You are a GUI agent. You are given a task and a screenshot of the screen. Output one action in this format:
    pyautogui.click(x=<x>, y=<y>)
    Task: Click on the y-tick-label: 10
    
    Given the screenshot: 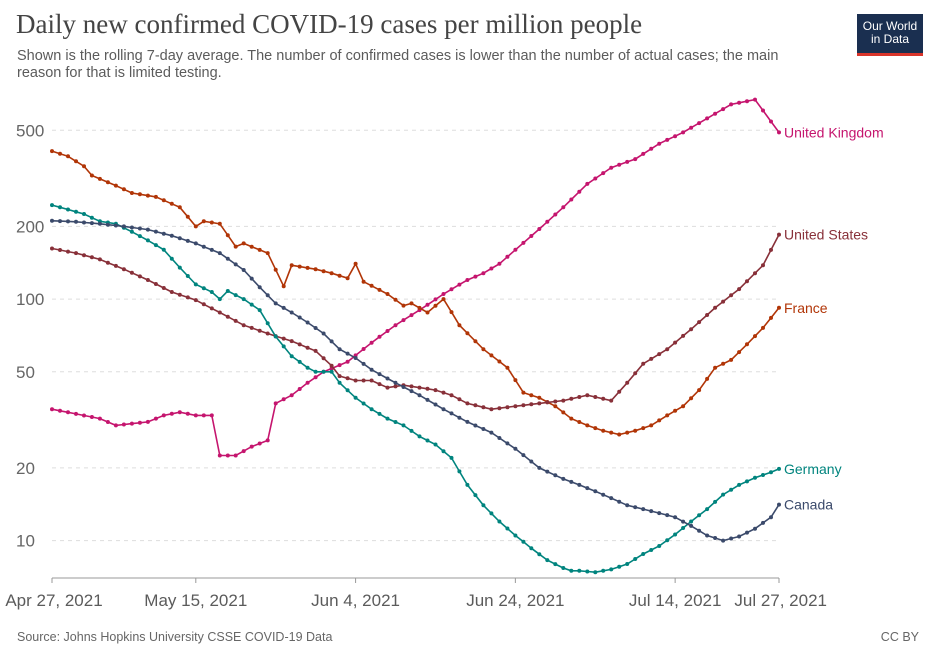 What is the action you would take?
    pyautogui.click(x=25, y=541)
    